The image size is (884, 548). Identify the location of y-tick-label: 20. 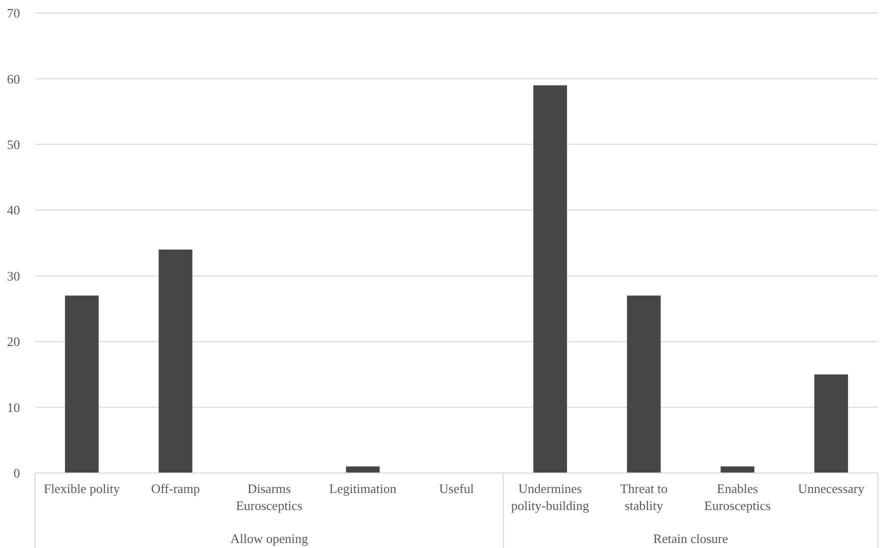
(13, 342).